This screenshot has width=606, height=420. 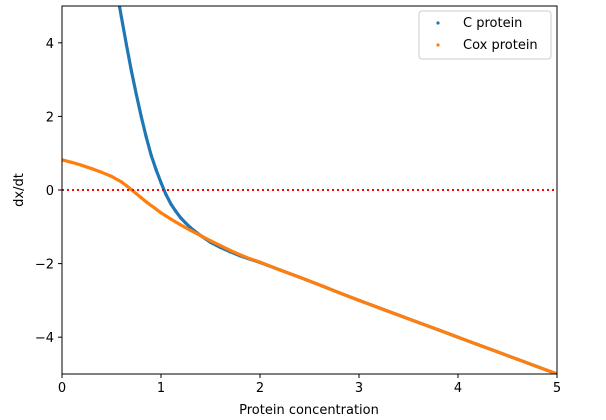 I want to click on x-tick-label: 0, so click(x=62, y=388).